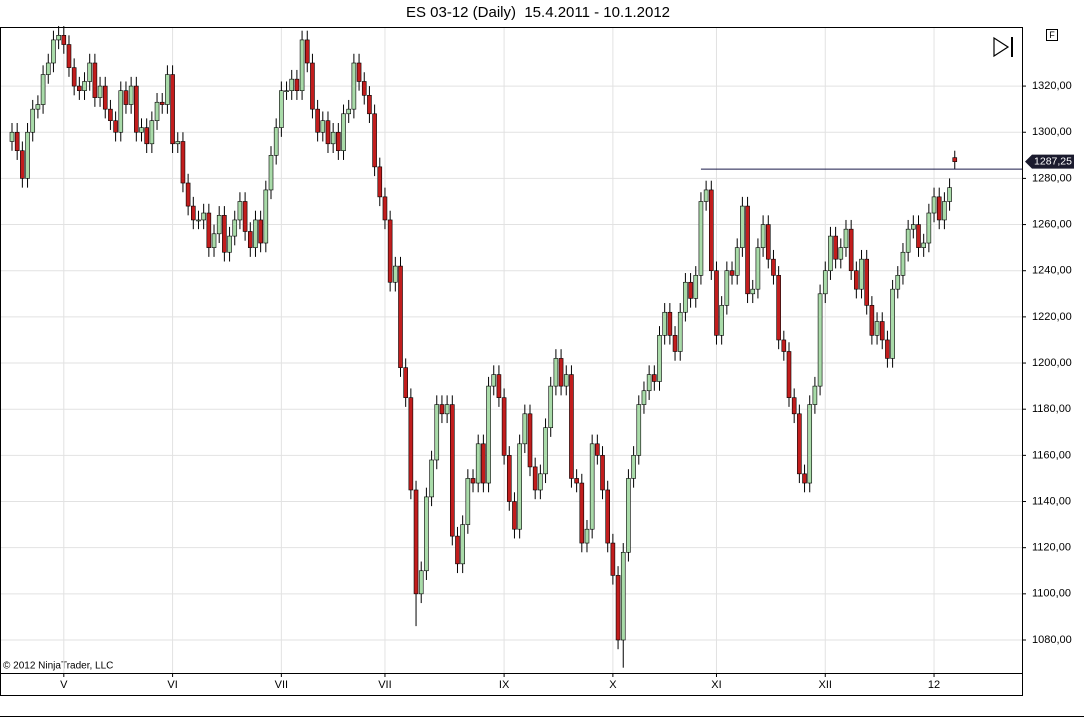  I want to click on x-tick-label: 12, so click(934, 685).